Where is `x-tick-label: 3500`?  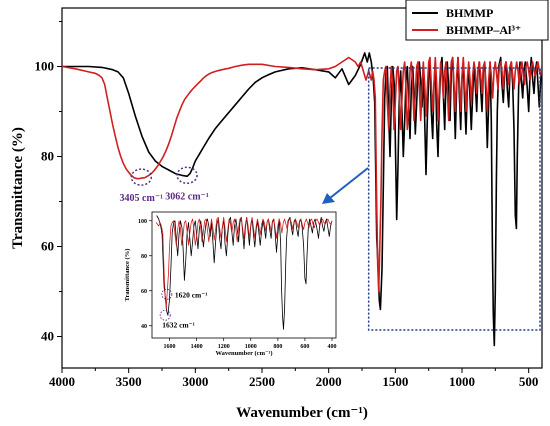
x-tick-label: 3500 is located at coordinates (129, 381).